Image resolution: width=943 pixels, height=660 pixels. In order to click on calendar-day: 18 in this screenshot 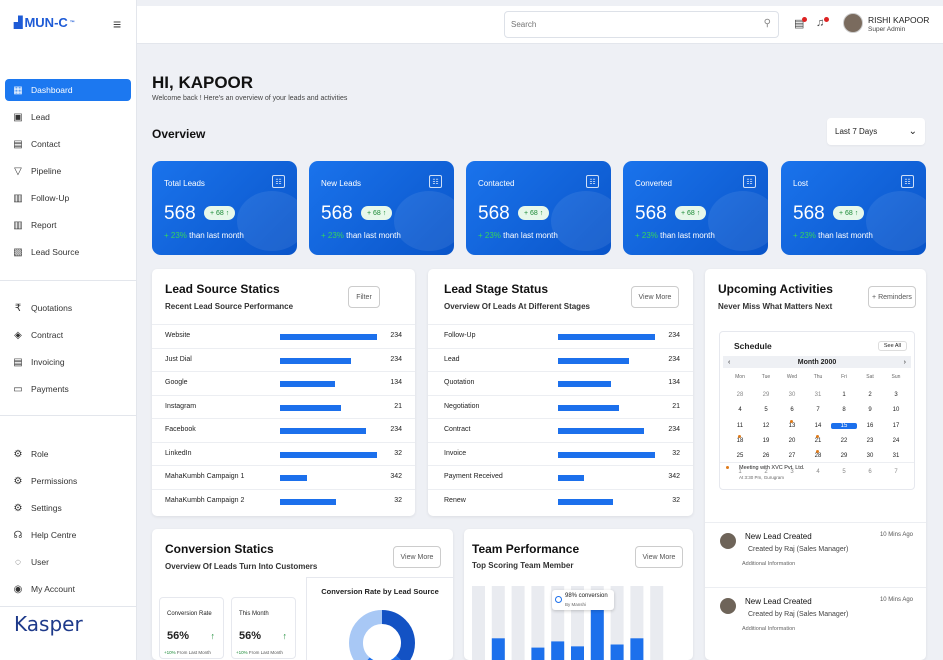, I will do `click(740, 440)`.